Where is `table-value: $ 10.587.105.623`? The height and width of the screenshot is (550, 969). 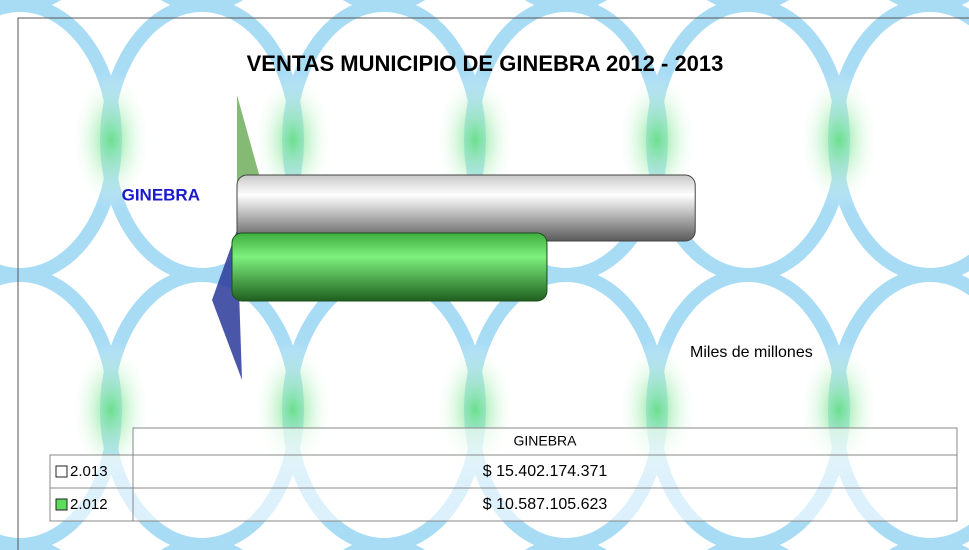 table-value: $ 10.587.105.623 is located at coordinates (545, 504).